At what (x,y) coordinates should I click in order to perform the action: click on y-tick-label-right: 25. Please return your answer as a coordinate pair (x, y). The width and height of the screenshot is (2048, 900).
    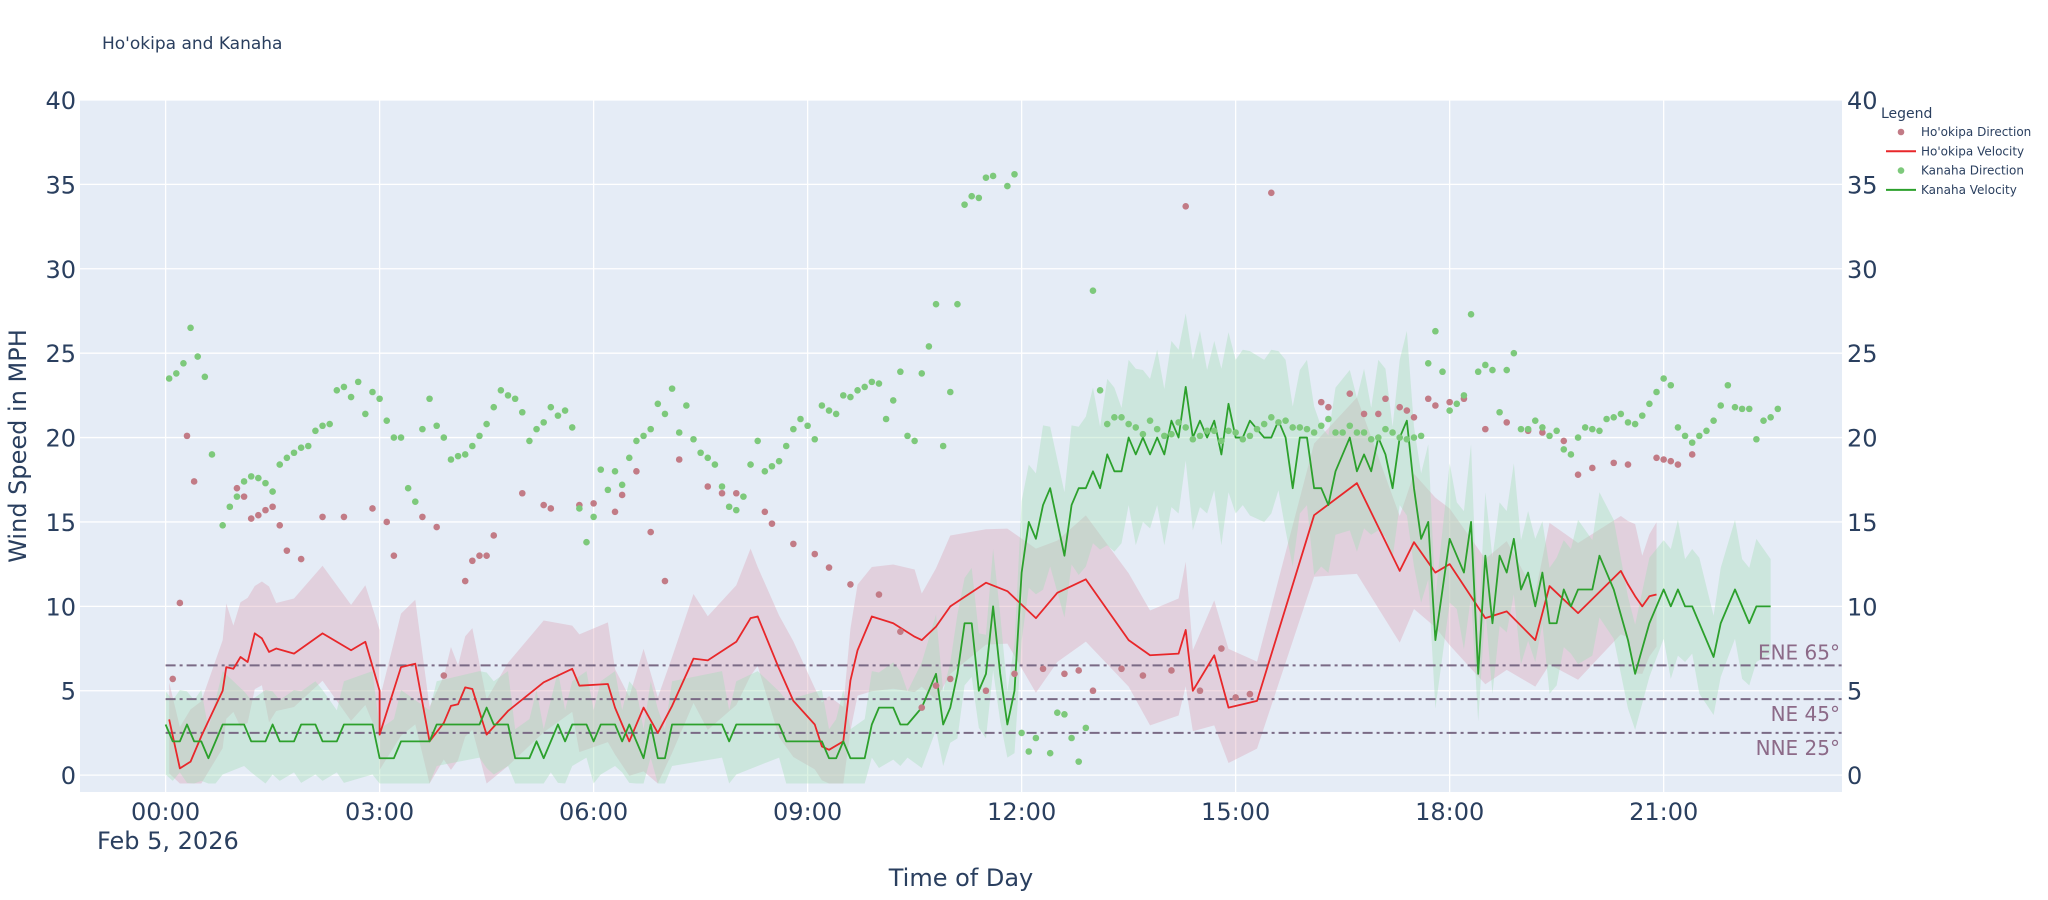
    Looking at the image, I should click on (1862, 354).